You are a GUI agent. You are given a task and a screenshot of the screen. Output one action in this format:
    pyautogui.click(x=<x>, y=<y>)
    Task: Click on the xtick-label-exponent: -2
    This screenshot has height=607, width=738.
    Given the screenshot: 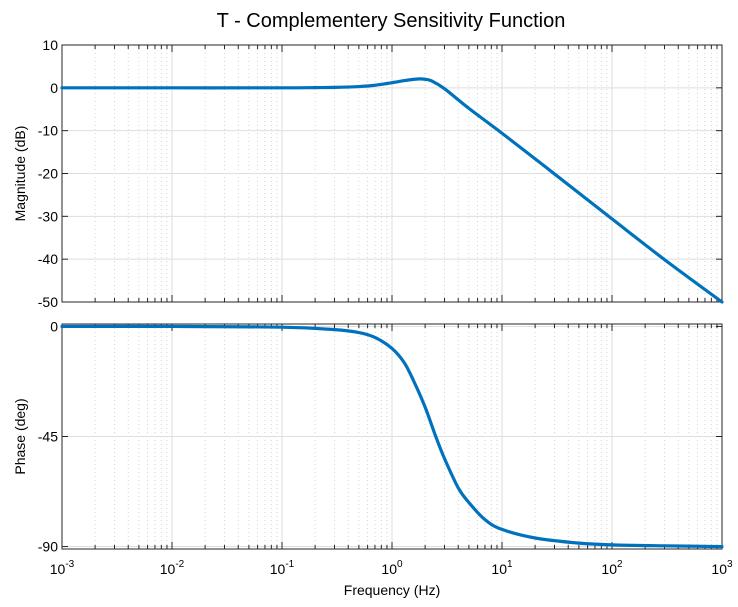 What is the action you would take?
    pyautogui.click(x=179, y=564)
    